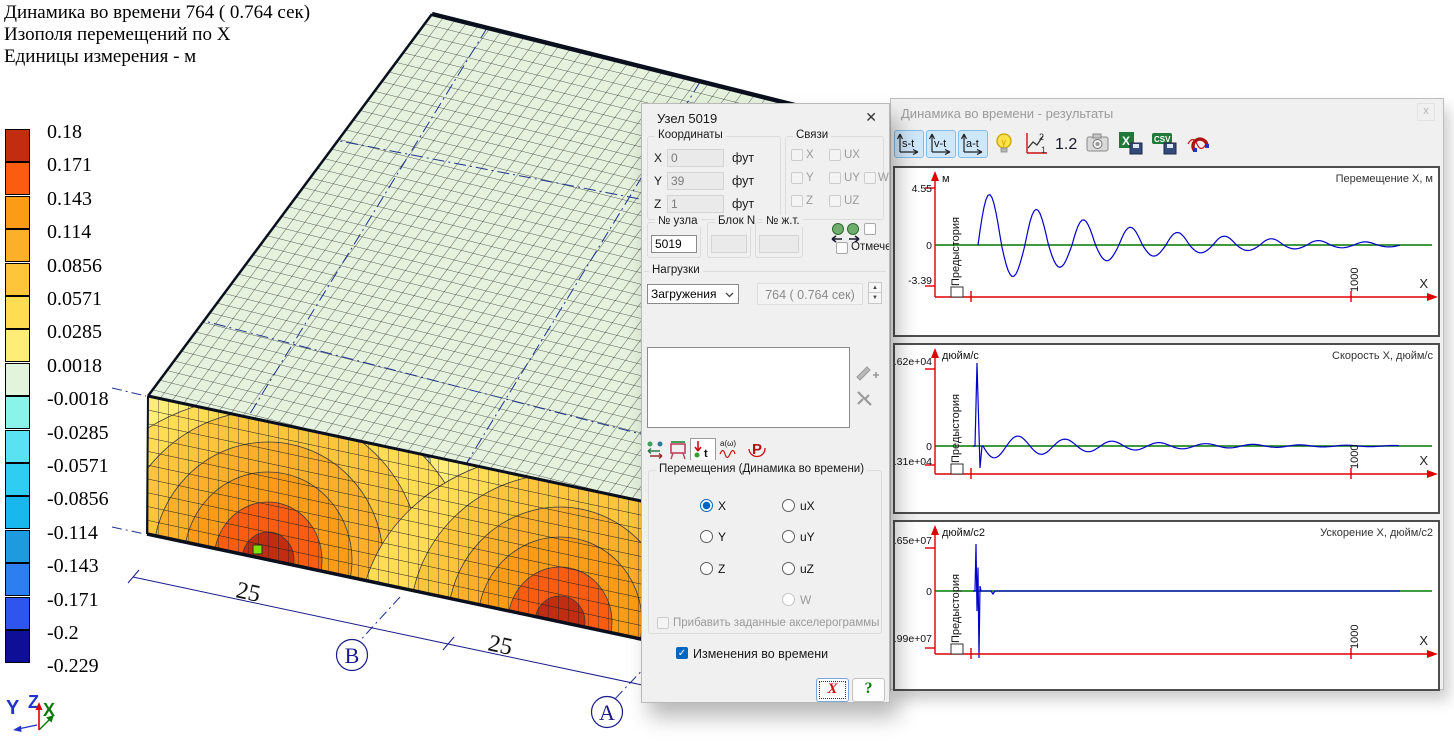 This screenshot has height=741, width=1454. What do you see at coordinates (797, 201) in the screenshot?
I see `link-z-checkbox` at bounding box center [797, 201].